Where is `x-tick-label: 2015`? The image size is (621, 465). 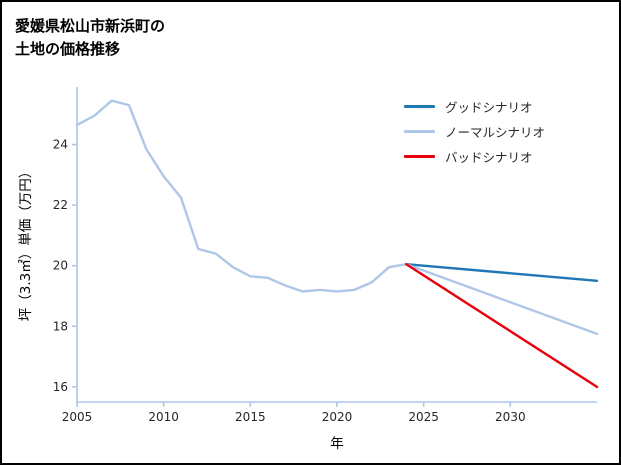
x-tick-label: 2015 is located at coordinates (250, 417).